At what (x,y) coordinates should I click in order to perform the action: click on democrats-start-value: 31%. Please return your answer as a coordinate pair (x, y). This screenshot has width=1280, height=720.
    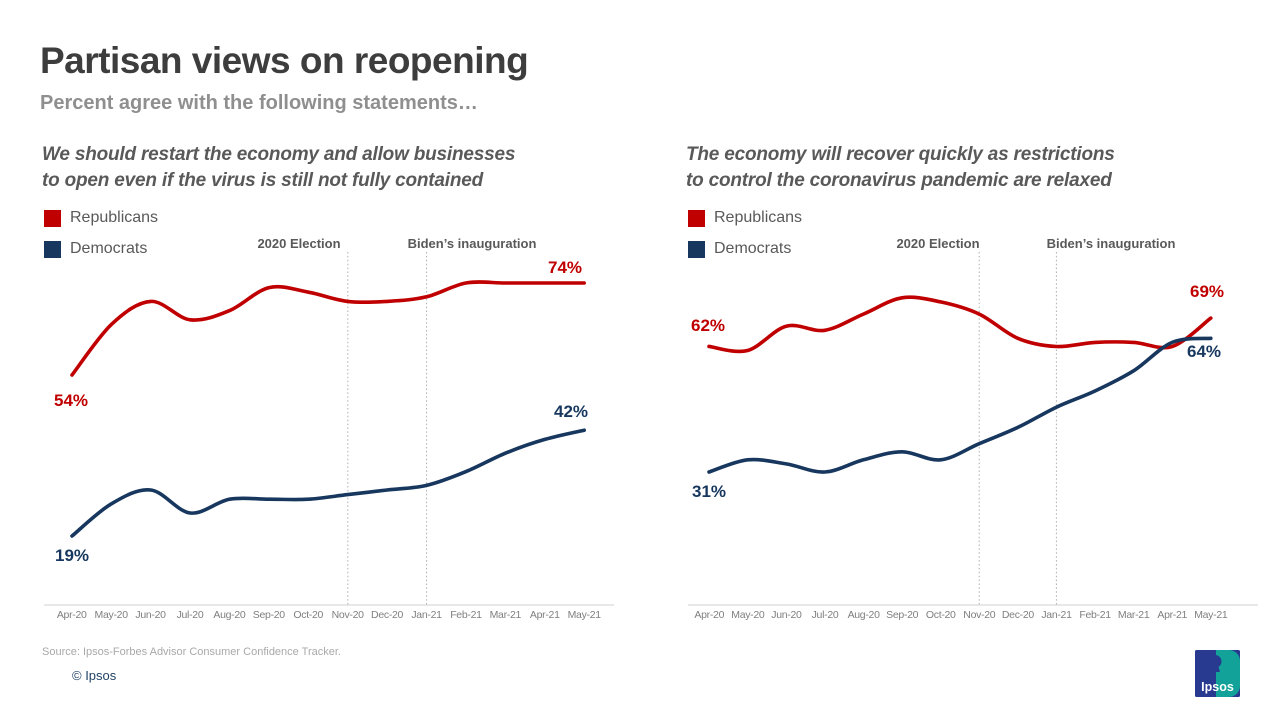
    Looking at the image, I should click on (709, 491).